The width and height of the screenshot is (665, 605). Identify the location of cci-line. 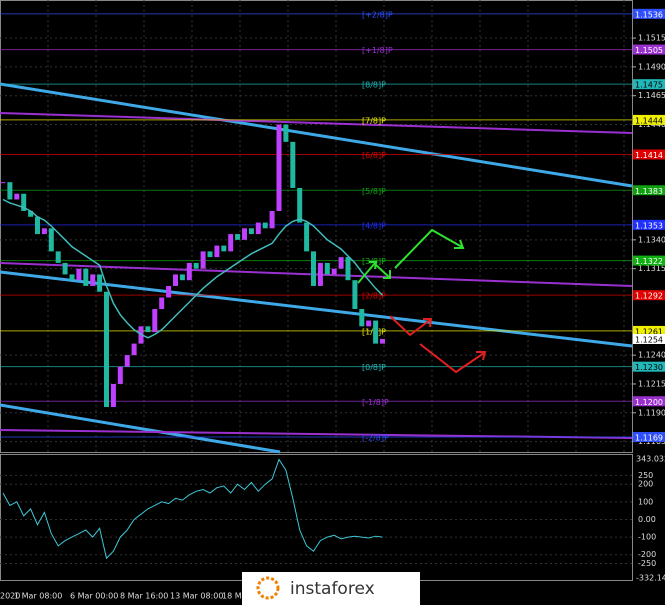
(192, 509).